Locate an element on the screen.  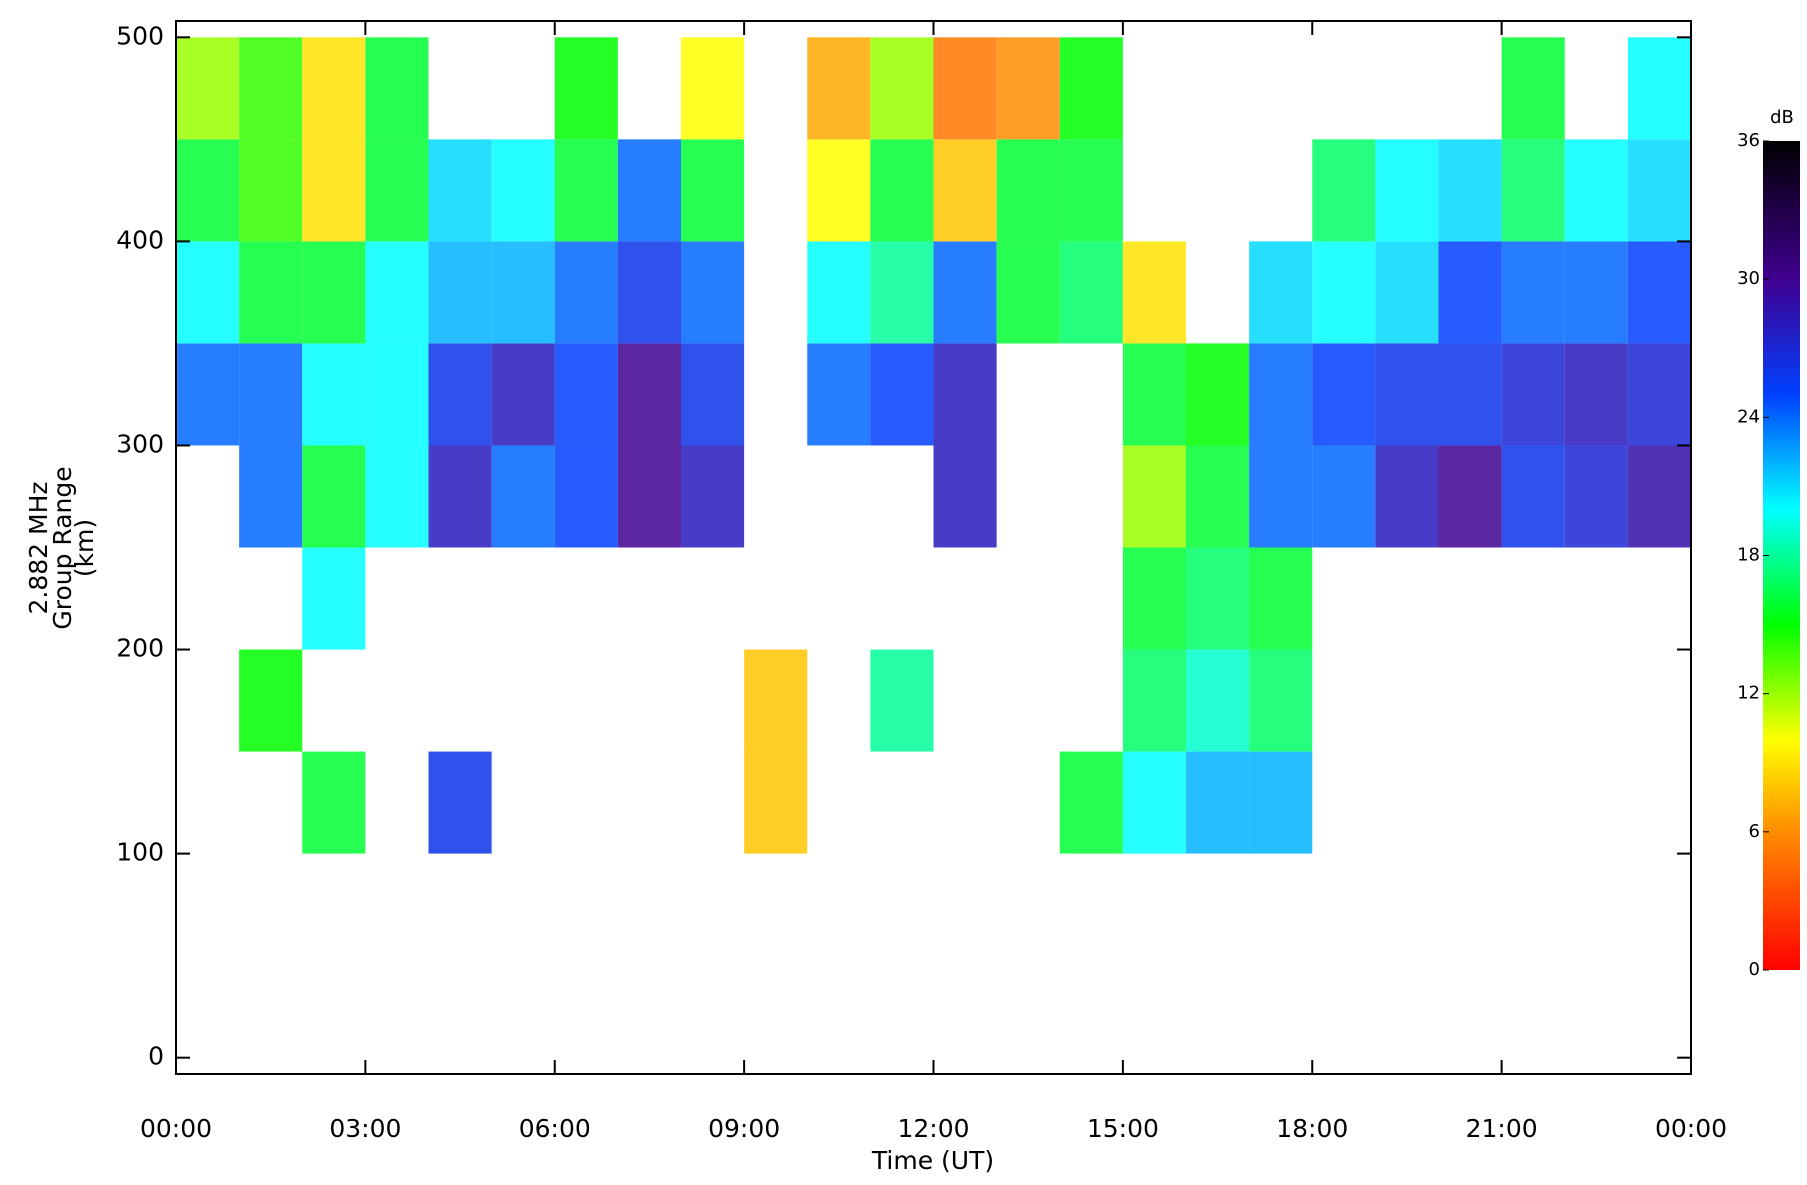
x-tick-label: 21:00 is located at coordinates (1502, 1128).